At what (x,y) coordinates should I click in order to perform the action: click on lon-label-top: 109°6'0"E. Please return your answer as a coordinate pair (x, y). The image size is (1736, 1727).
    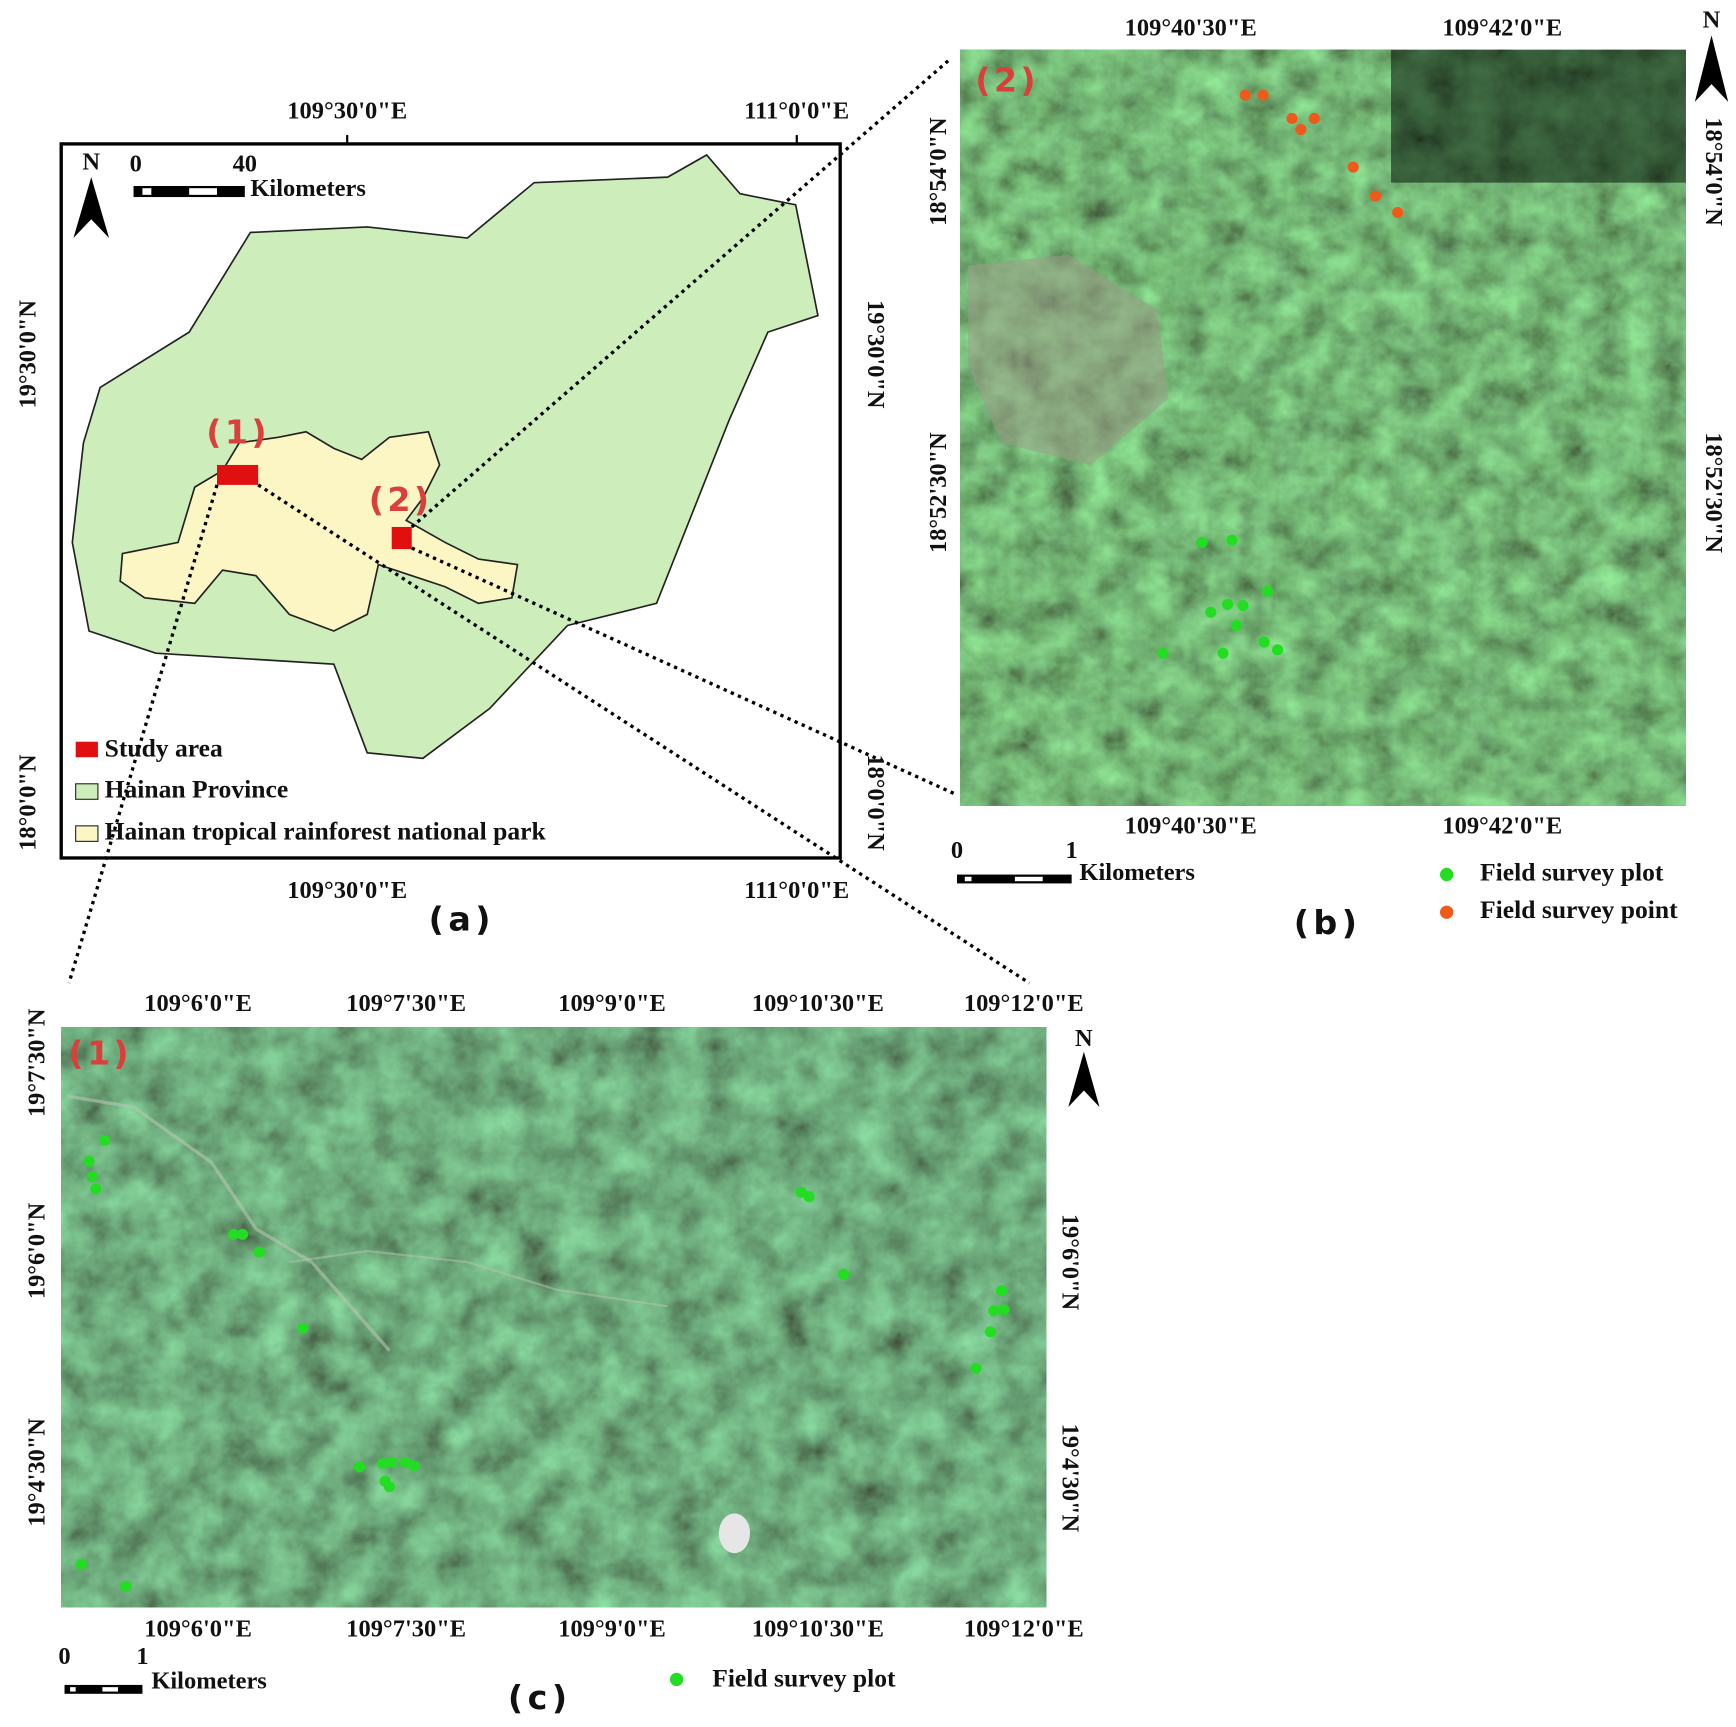
    Looking at the image, I should click on (198, 1003).